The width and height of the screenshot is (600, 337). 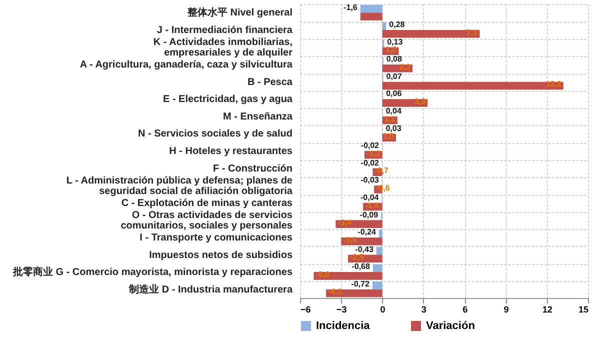 What do you see at coordinates (252, 168) in the screenshot?
I see `y-tick-label: F - Construcción` at bounding box center [252, 168].